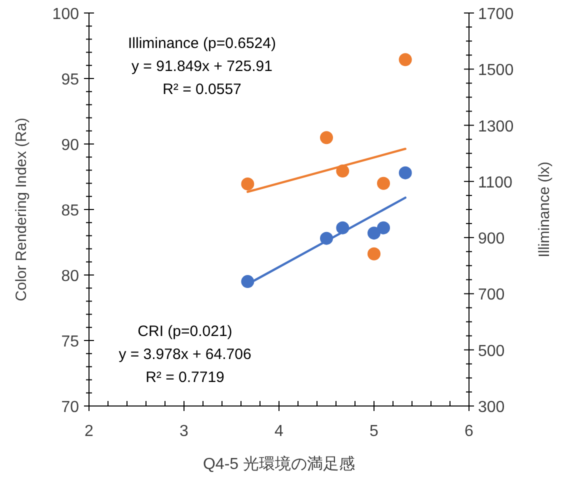  I want to click on y-tick-label: 95, so click(70, 80).